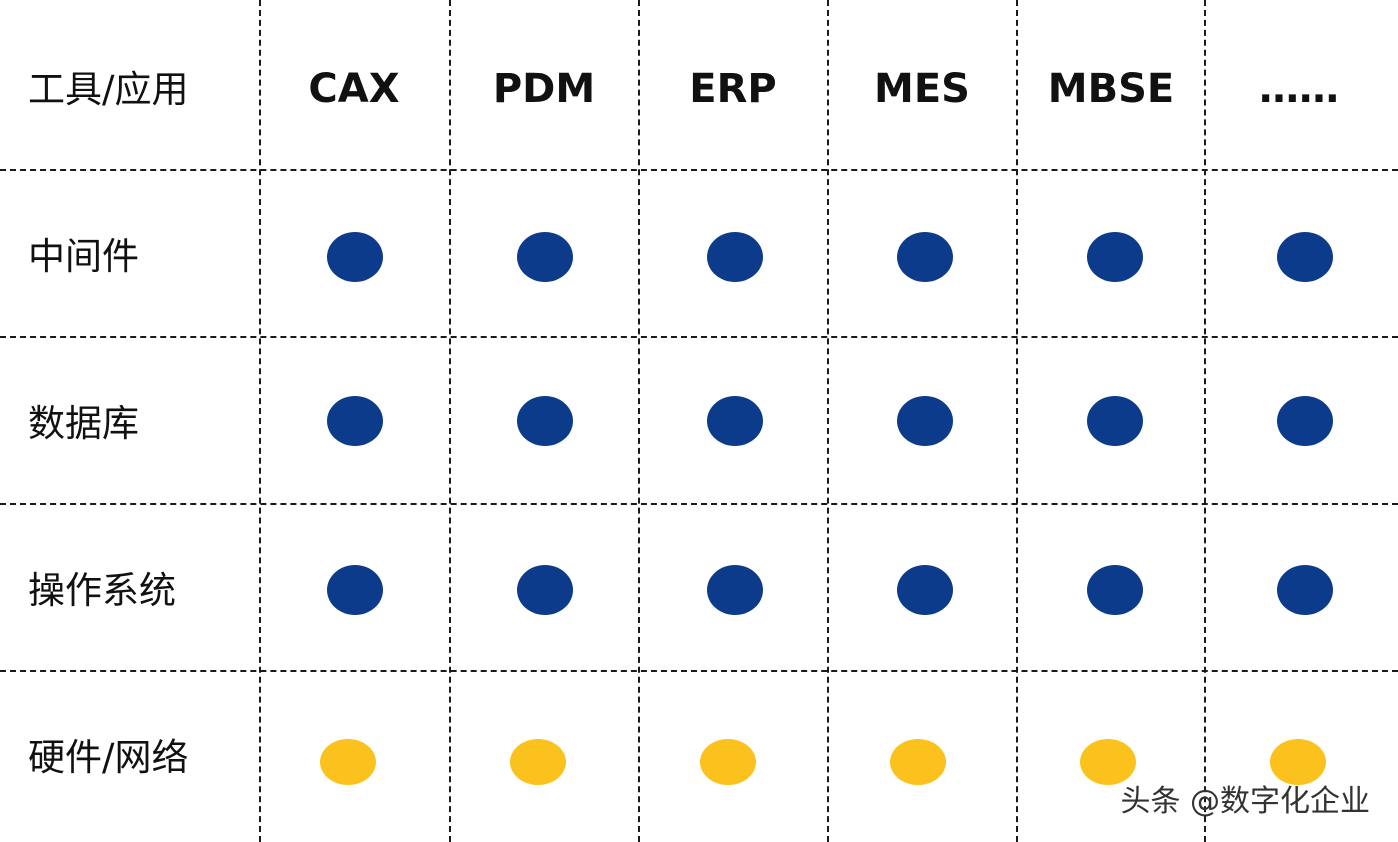 The width and height of the screenshot is (1398, 842). Describe the element at coordinates (1111, 89) in the screenshot. I see `column-header-mbse: MBSE` at that location.